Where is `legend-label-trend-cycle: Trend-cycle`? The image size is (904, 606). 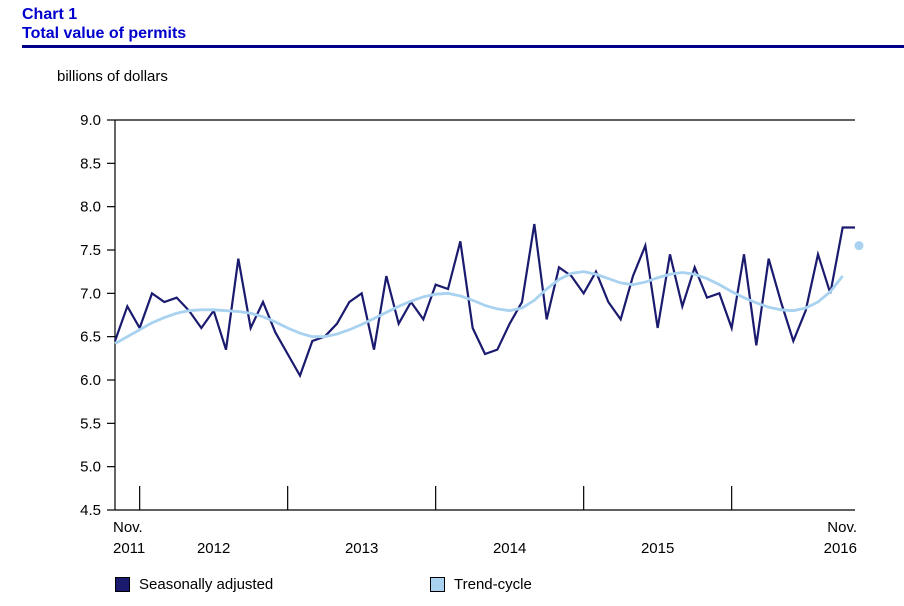 legend-label-trend-cycle: Trend-cycle is located at coordinates (493, 584).